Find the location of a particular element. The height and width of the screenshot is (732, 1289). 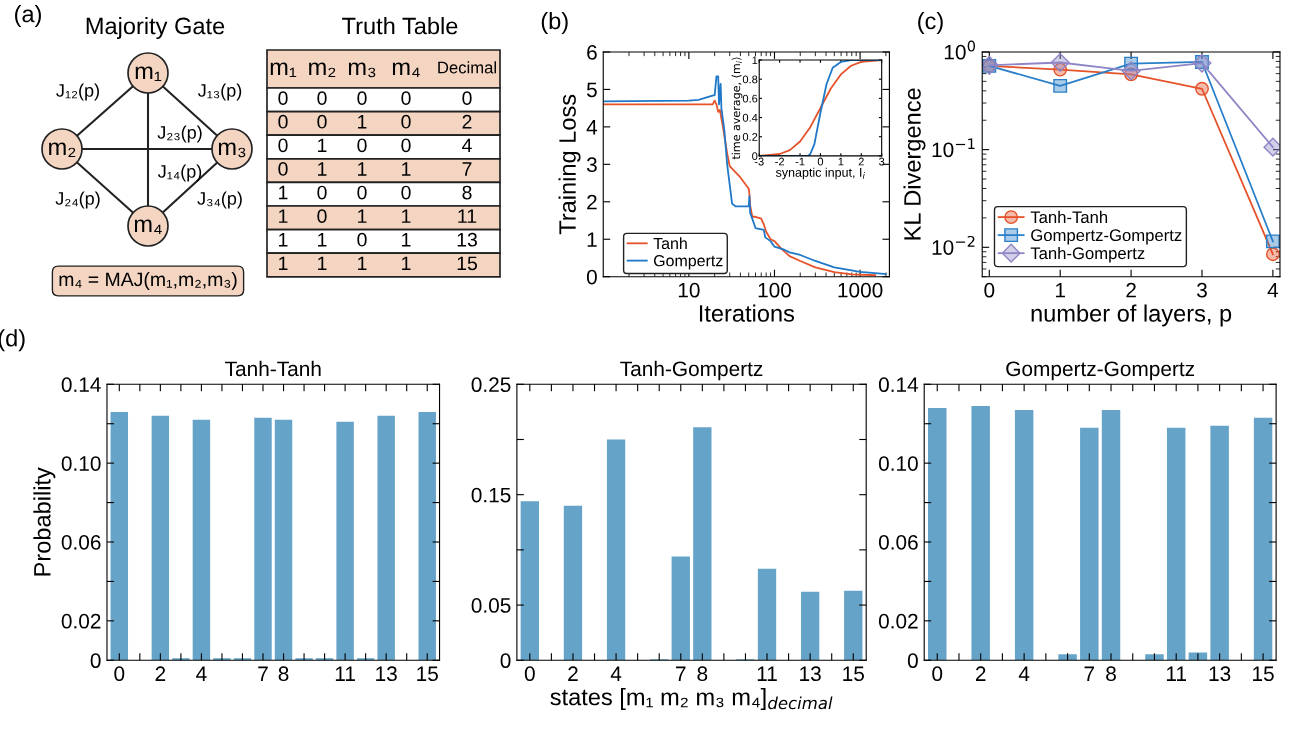

y-tick-label: 0.06 is located at coordinates (81, 542).